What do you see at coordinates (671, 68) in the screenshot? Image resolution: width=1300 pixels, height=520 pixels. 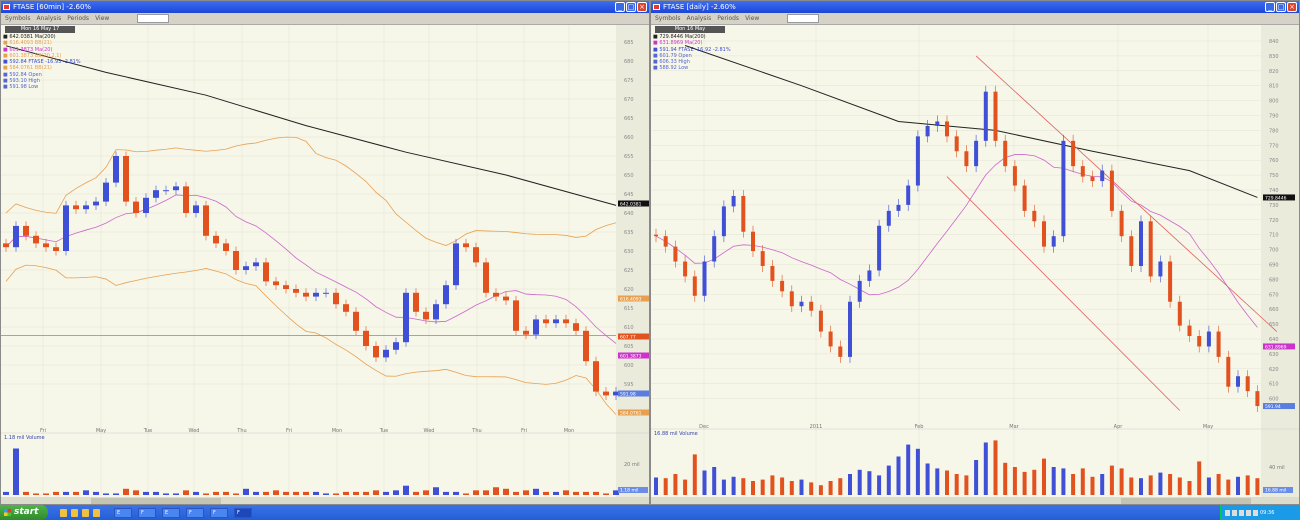 I see `legend-item: ■ 588.92 Low` at bounding box center [671, 68].